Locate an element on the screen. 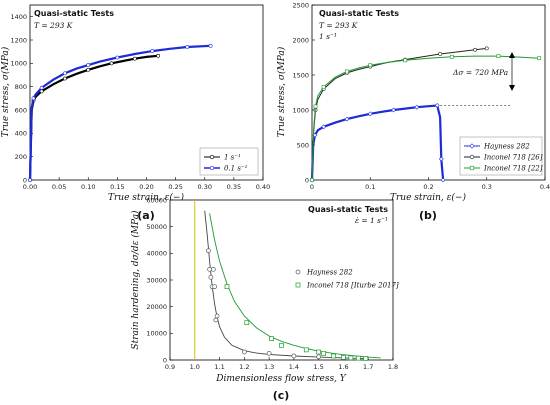  x-tick-label: 0.40 is located at coordinates (263, 187).